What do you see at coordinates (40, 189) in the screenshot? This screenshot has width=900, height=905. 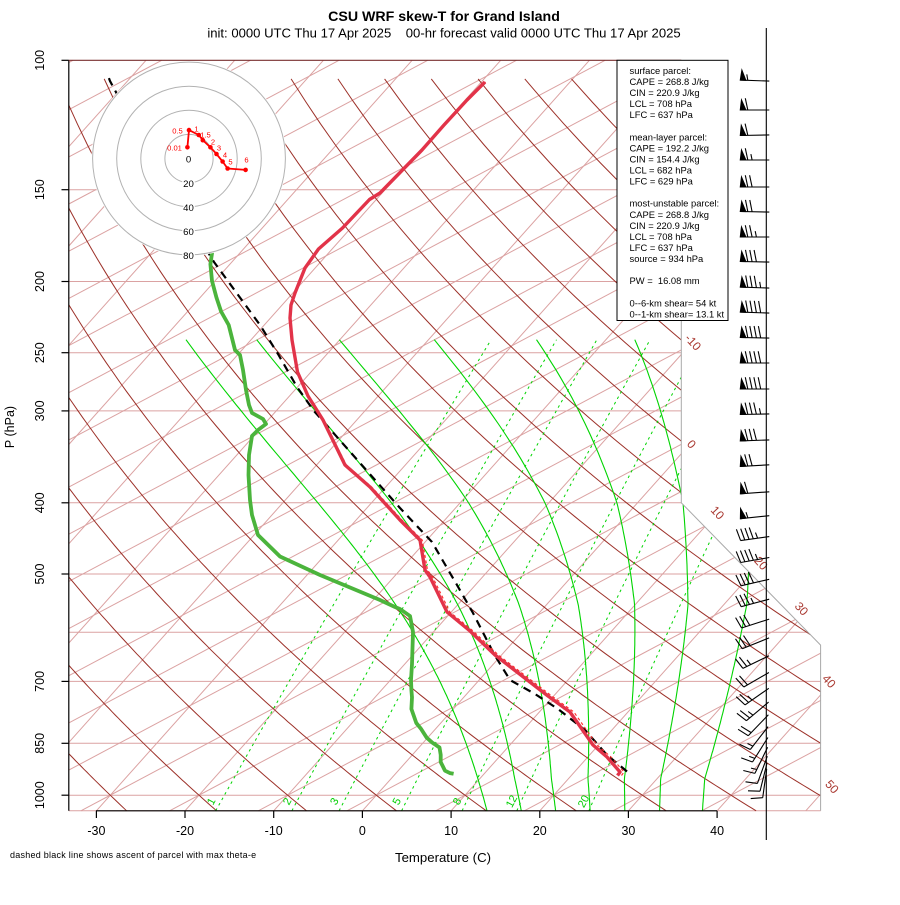 I see `svg-text: 150` at bounding box center [40, 189].